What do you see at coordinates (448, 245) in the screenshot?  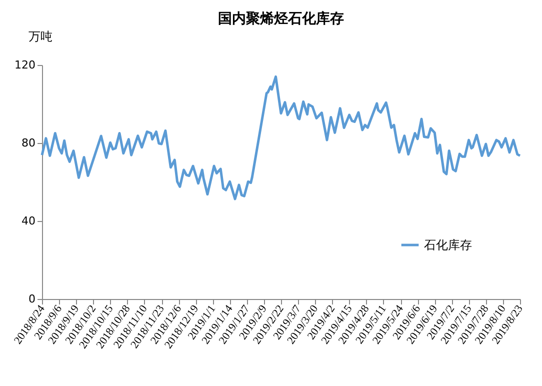 I see `legend-label: 石化库存` at bounding box center [448, 245].